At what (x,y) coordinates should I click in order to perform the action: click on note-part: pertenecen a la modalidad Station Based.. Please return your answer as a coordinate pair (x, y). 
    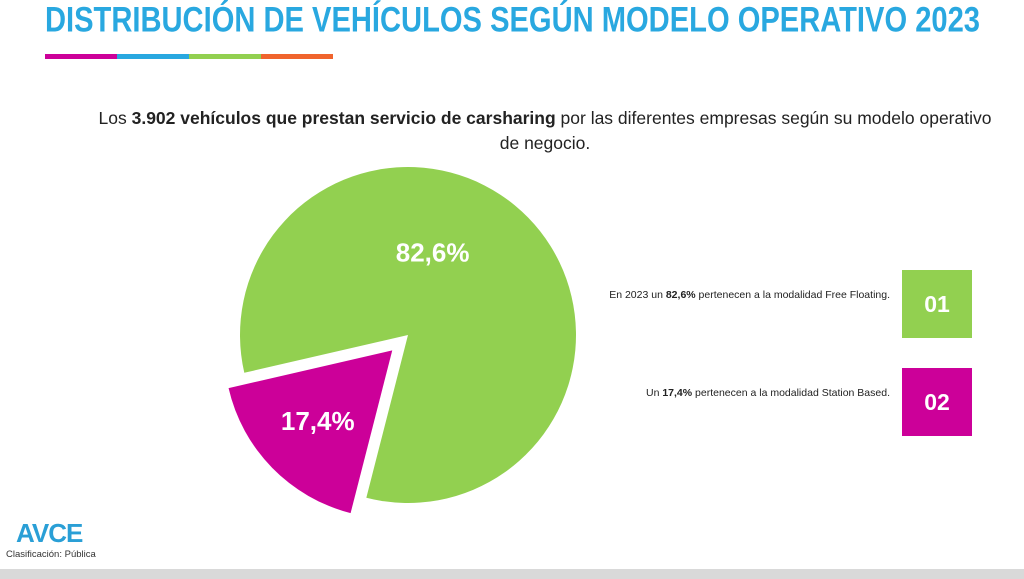
    Looking at the image, I should click on (791, 393).